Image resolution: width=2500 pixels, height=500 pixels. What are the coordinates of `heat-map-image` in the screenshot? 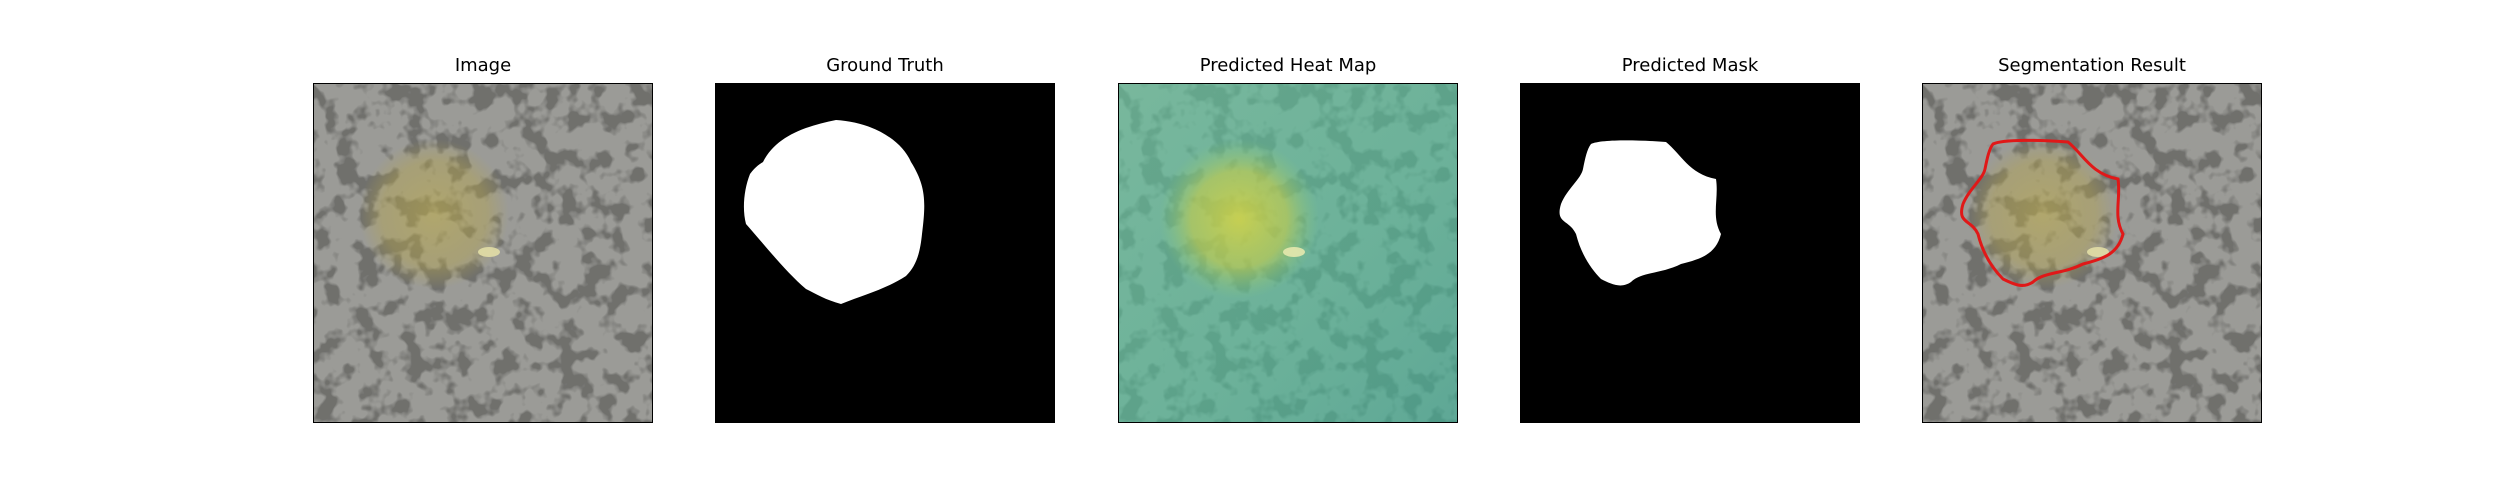 It's located at (1288, 253).